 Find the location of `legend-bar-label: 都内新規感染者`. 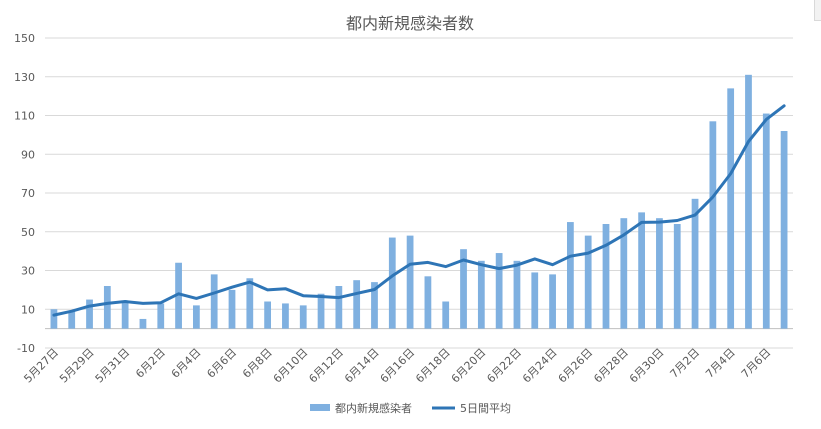

legend-bar-label: 都内新規感染者 is located at coordinates (373, 408).